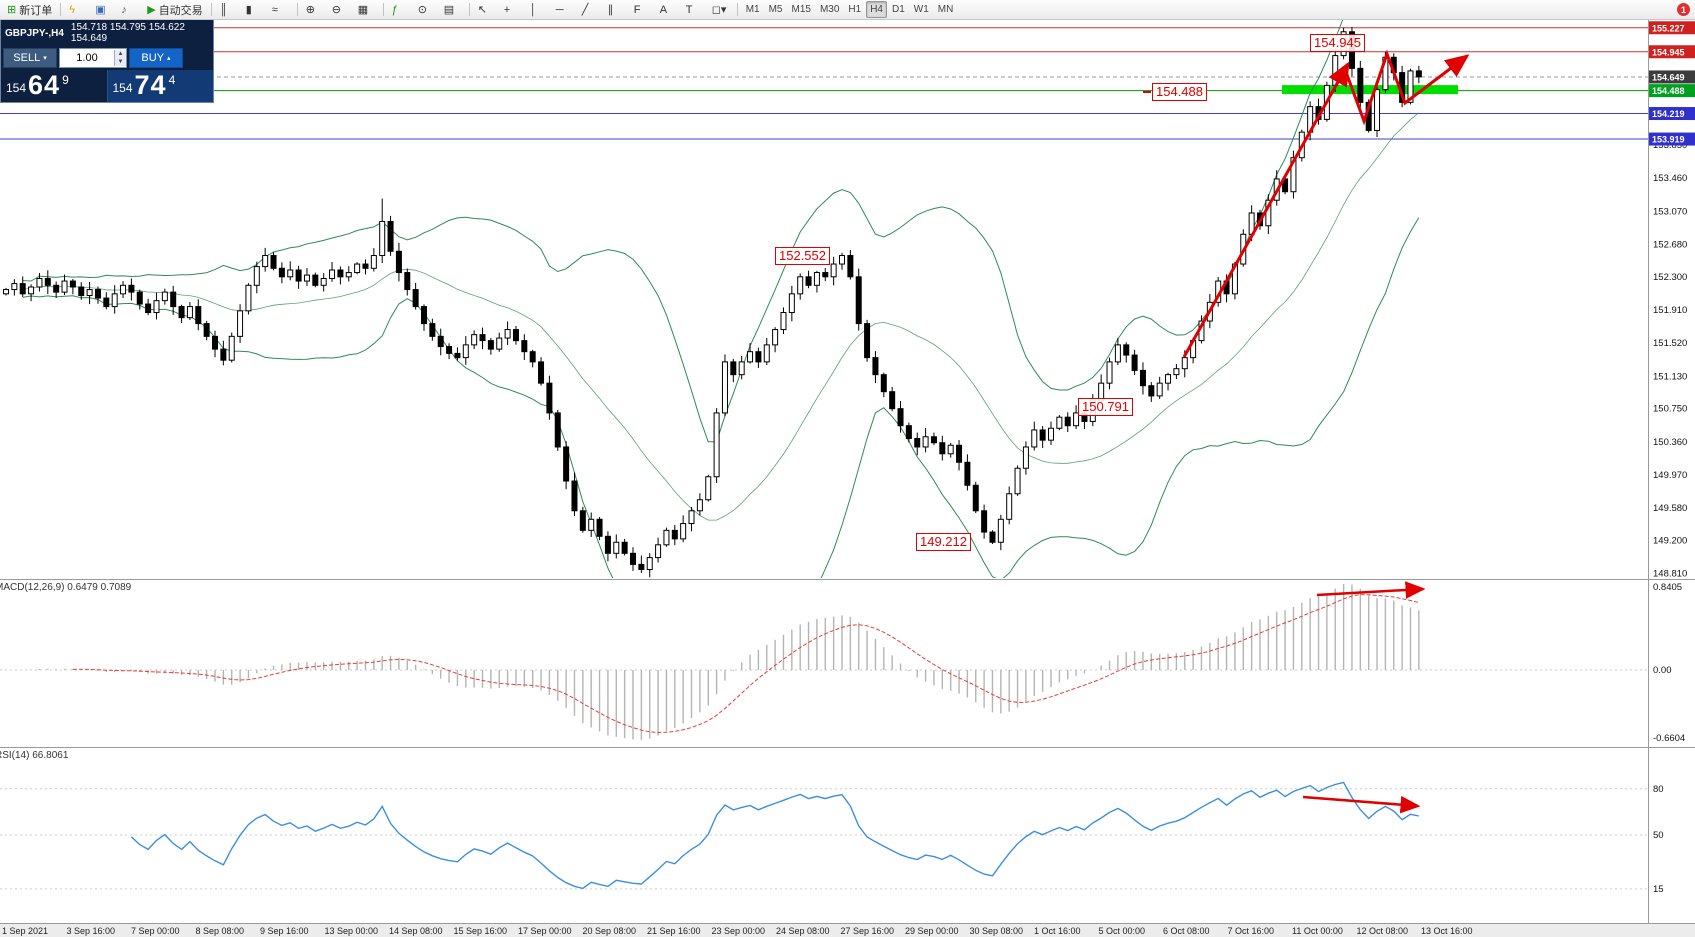  What do you see at coordinates (12, 9) in the screenshot?
I see `new-order-icon: ⊞` at bounding box center [12, 9].